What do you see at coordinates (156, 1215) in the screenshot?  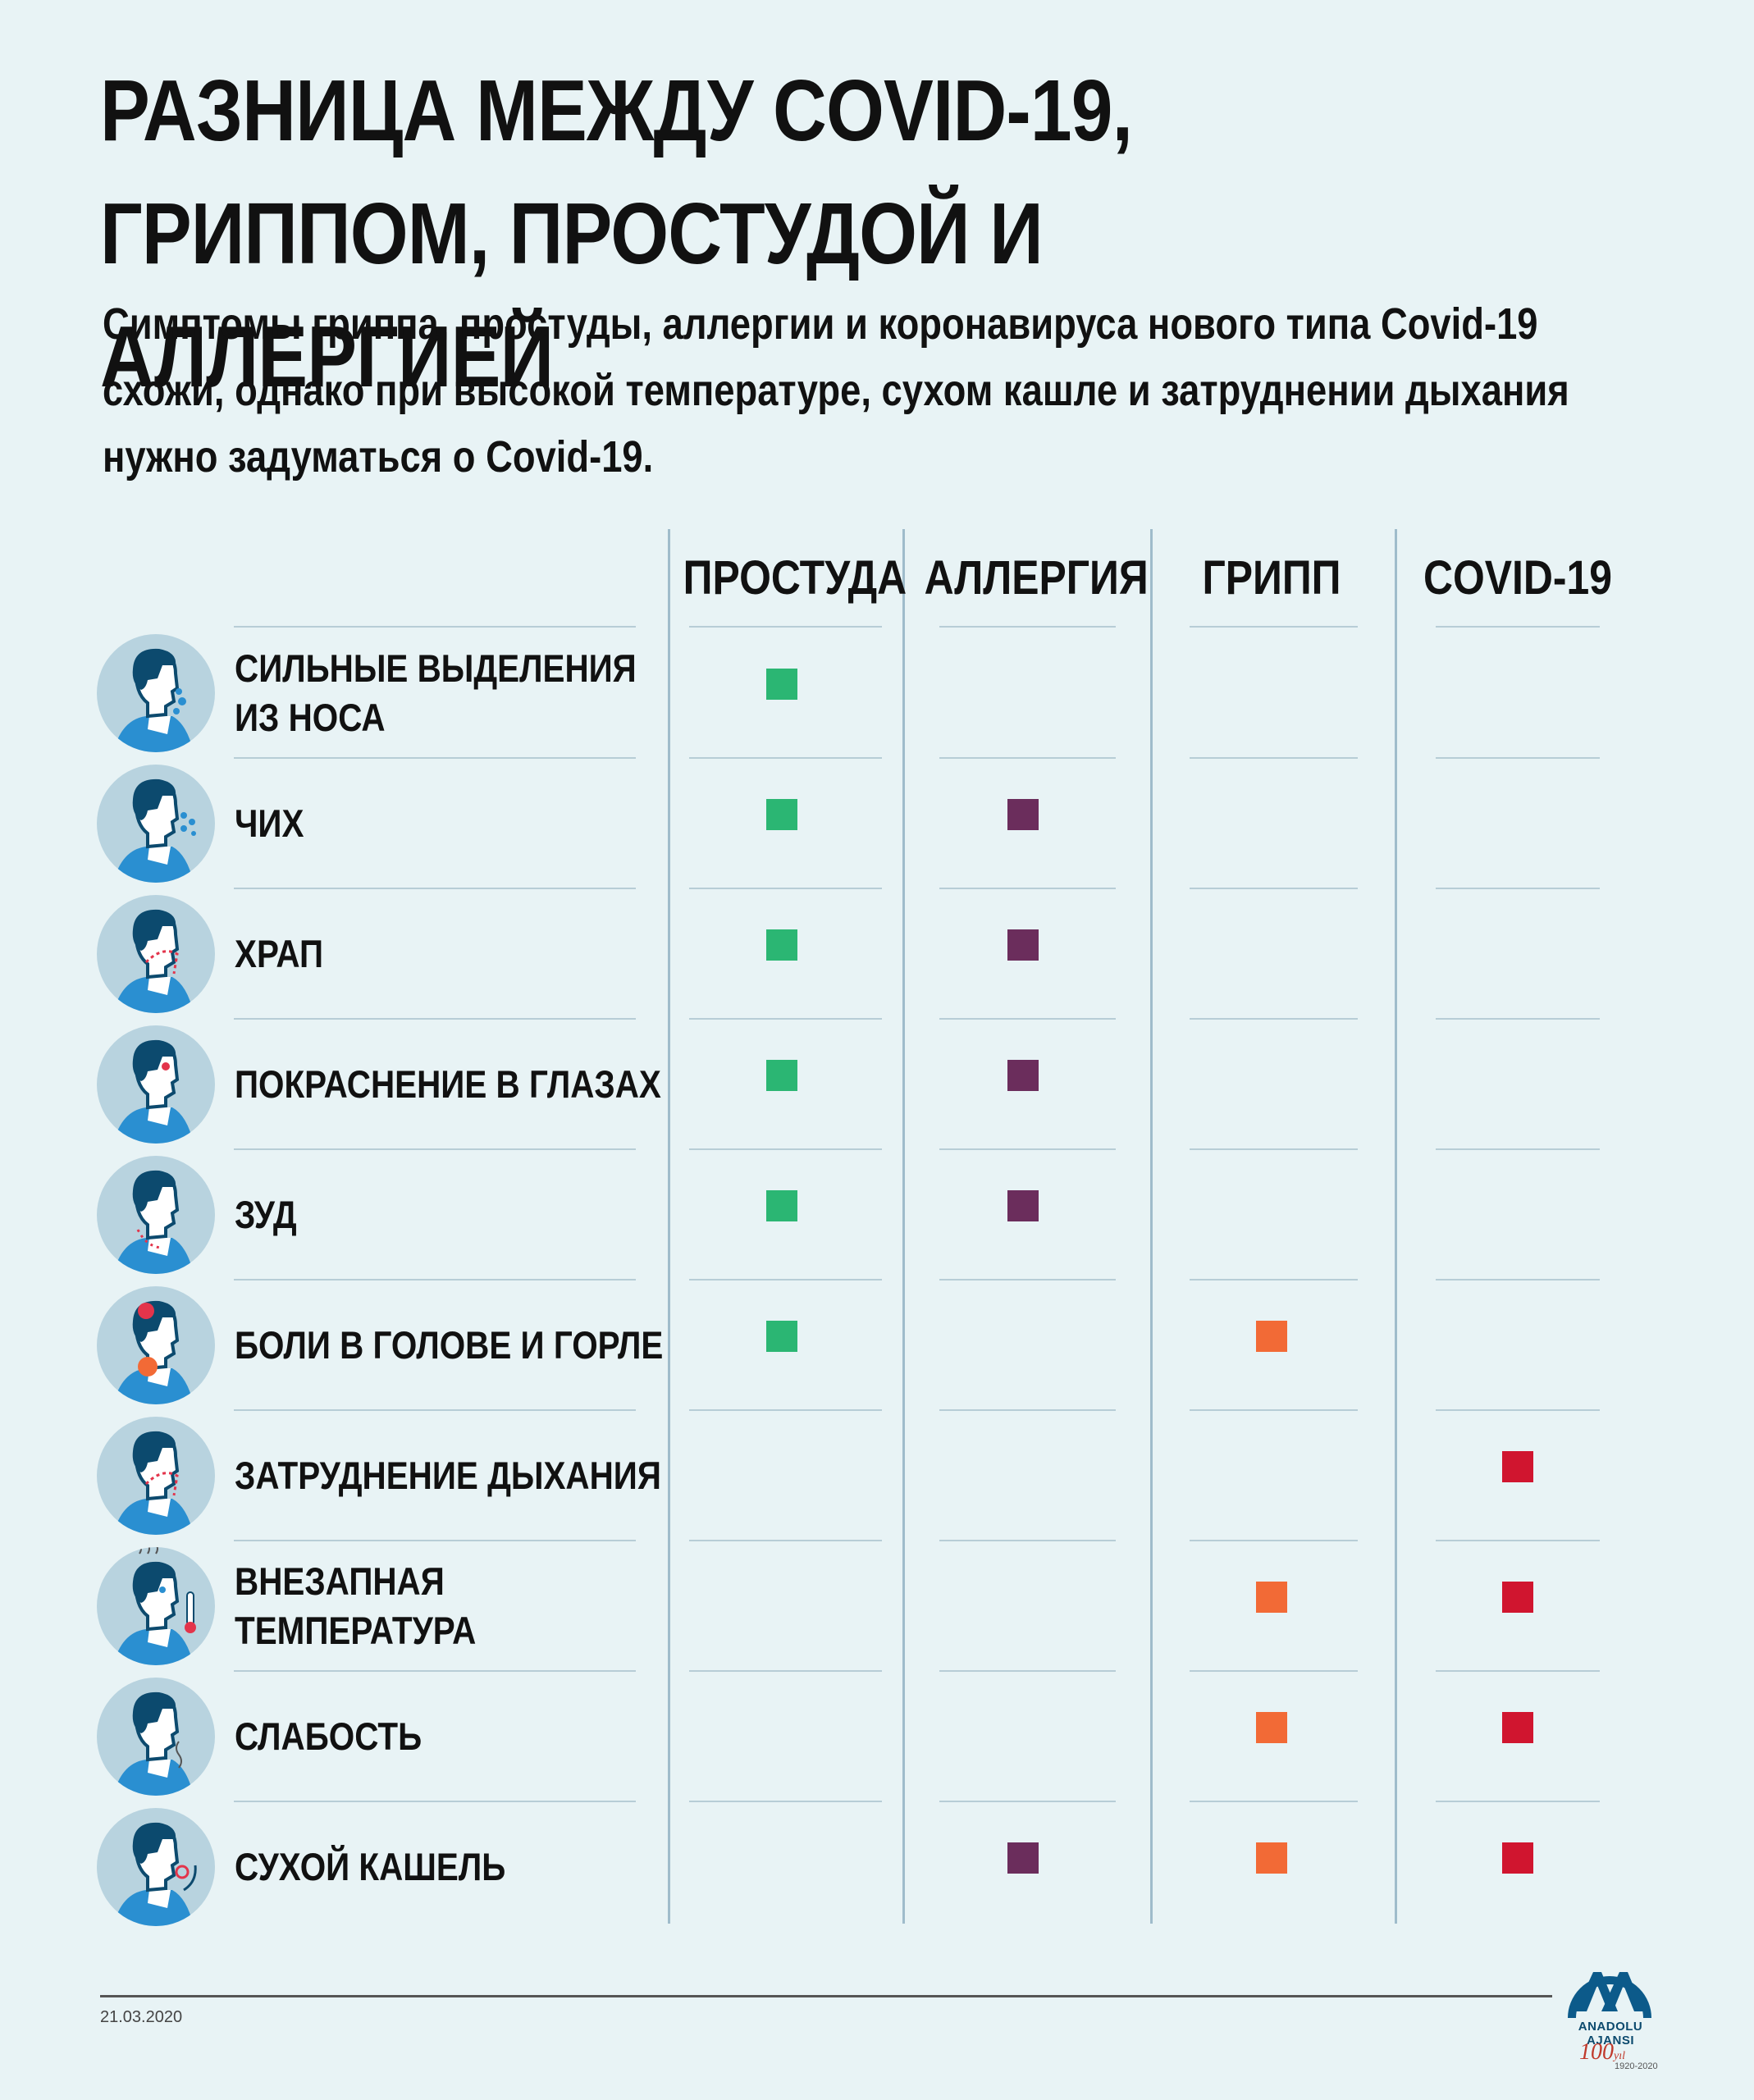 I see `itch-icon` at bounding box center [156, 1215].